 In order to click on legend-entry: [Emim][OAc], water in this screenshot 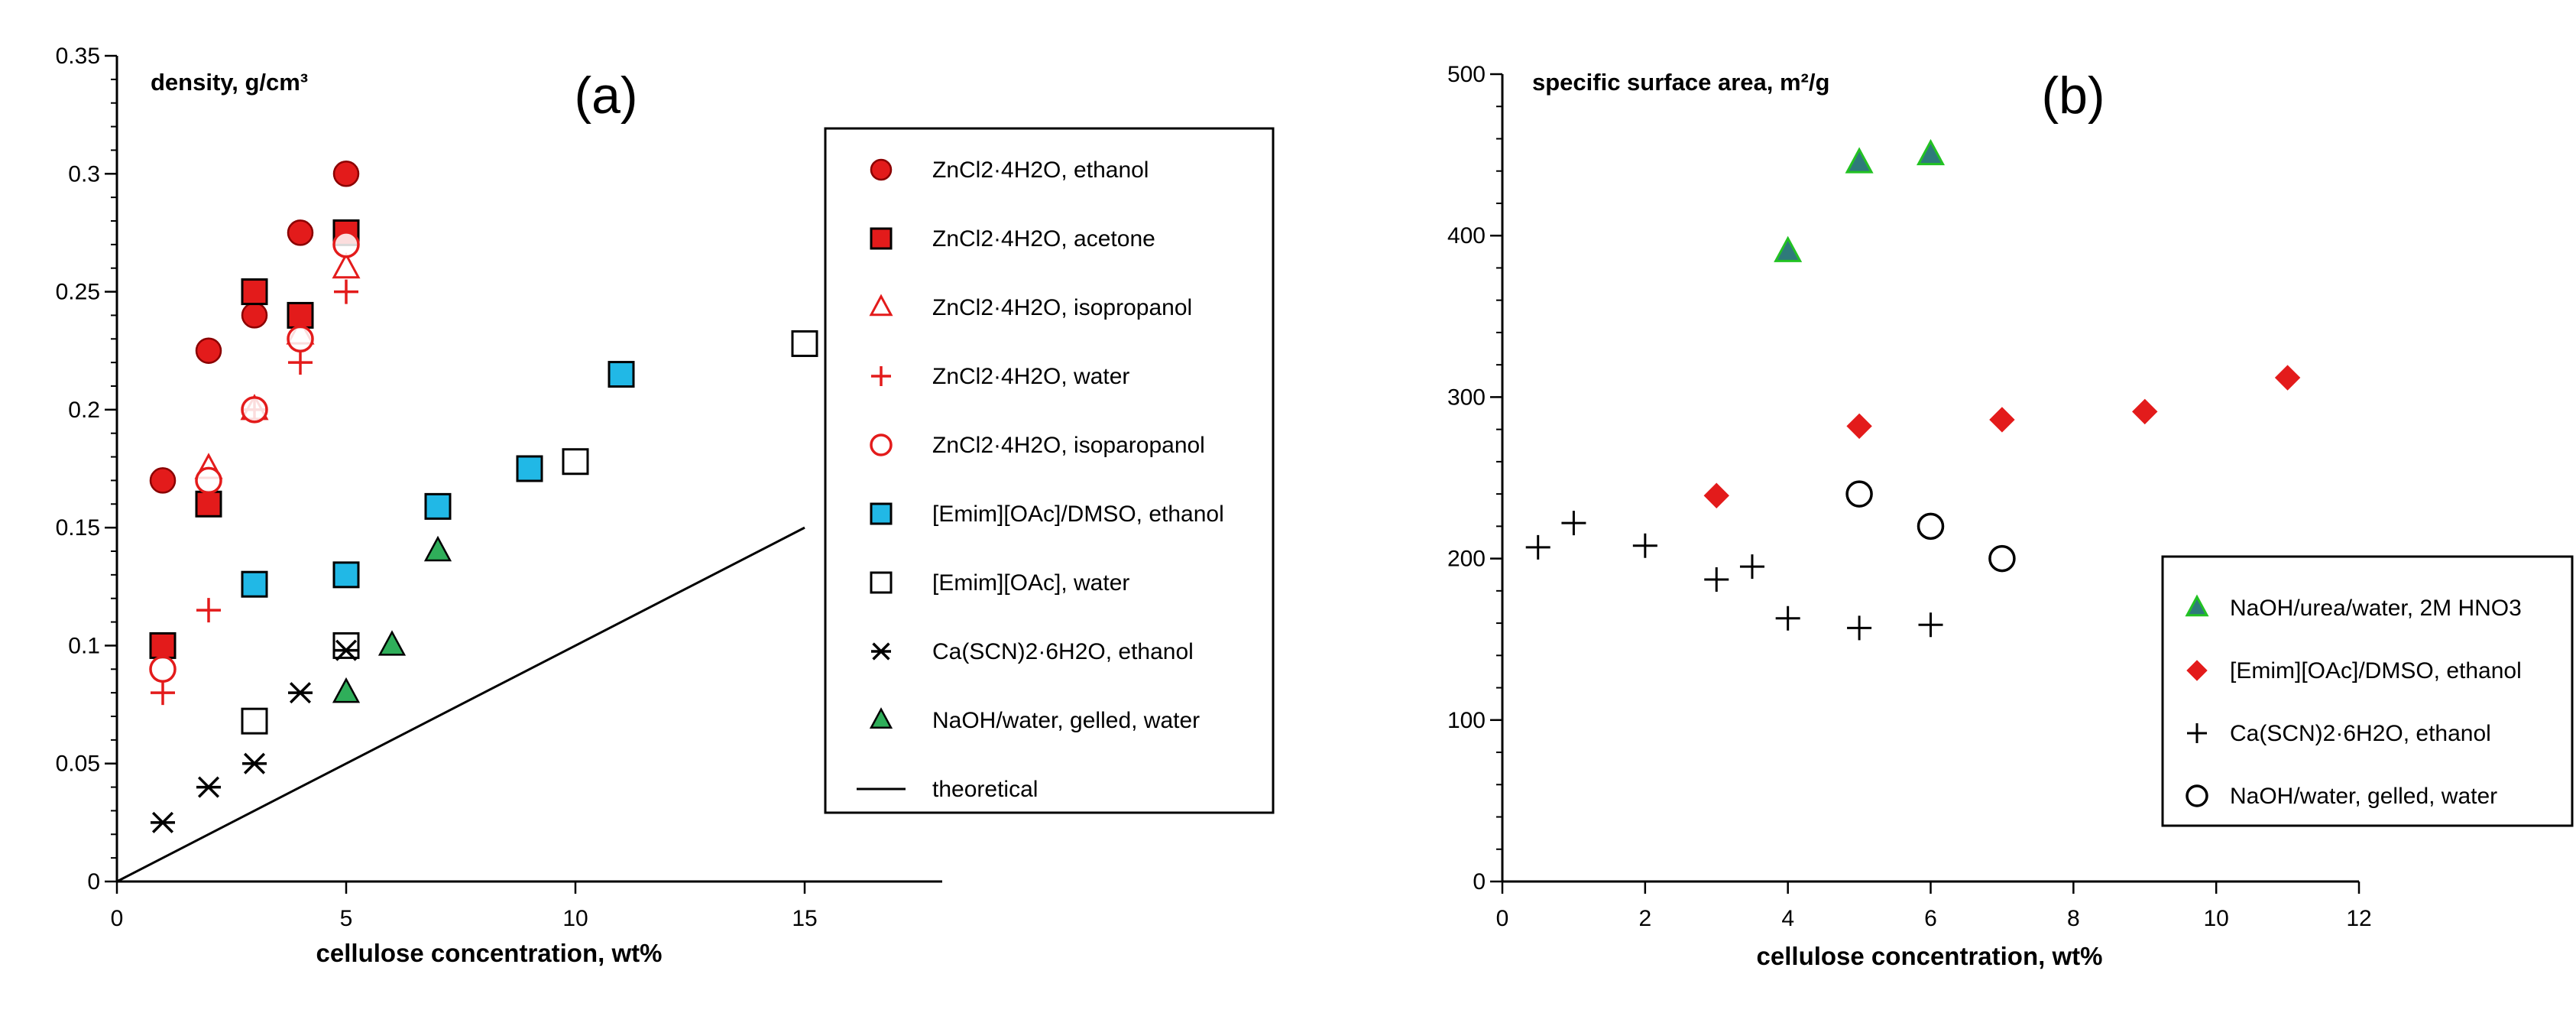, I will do `click(1030, 583)`.